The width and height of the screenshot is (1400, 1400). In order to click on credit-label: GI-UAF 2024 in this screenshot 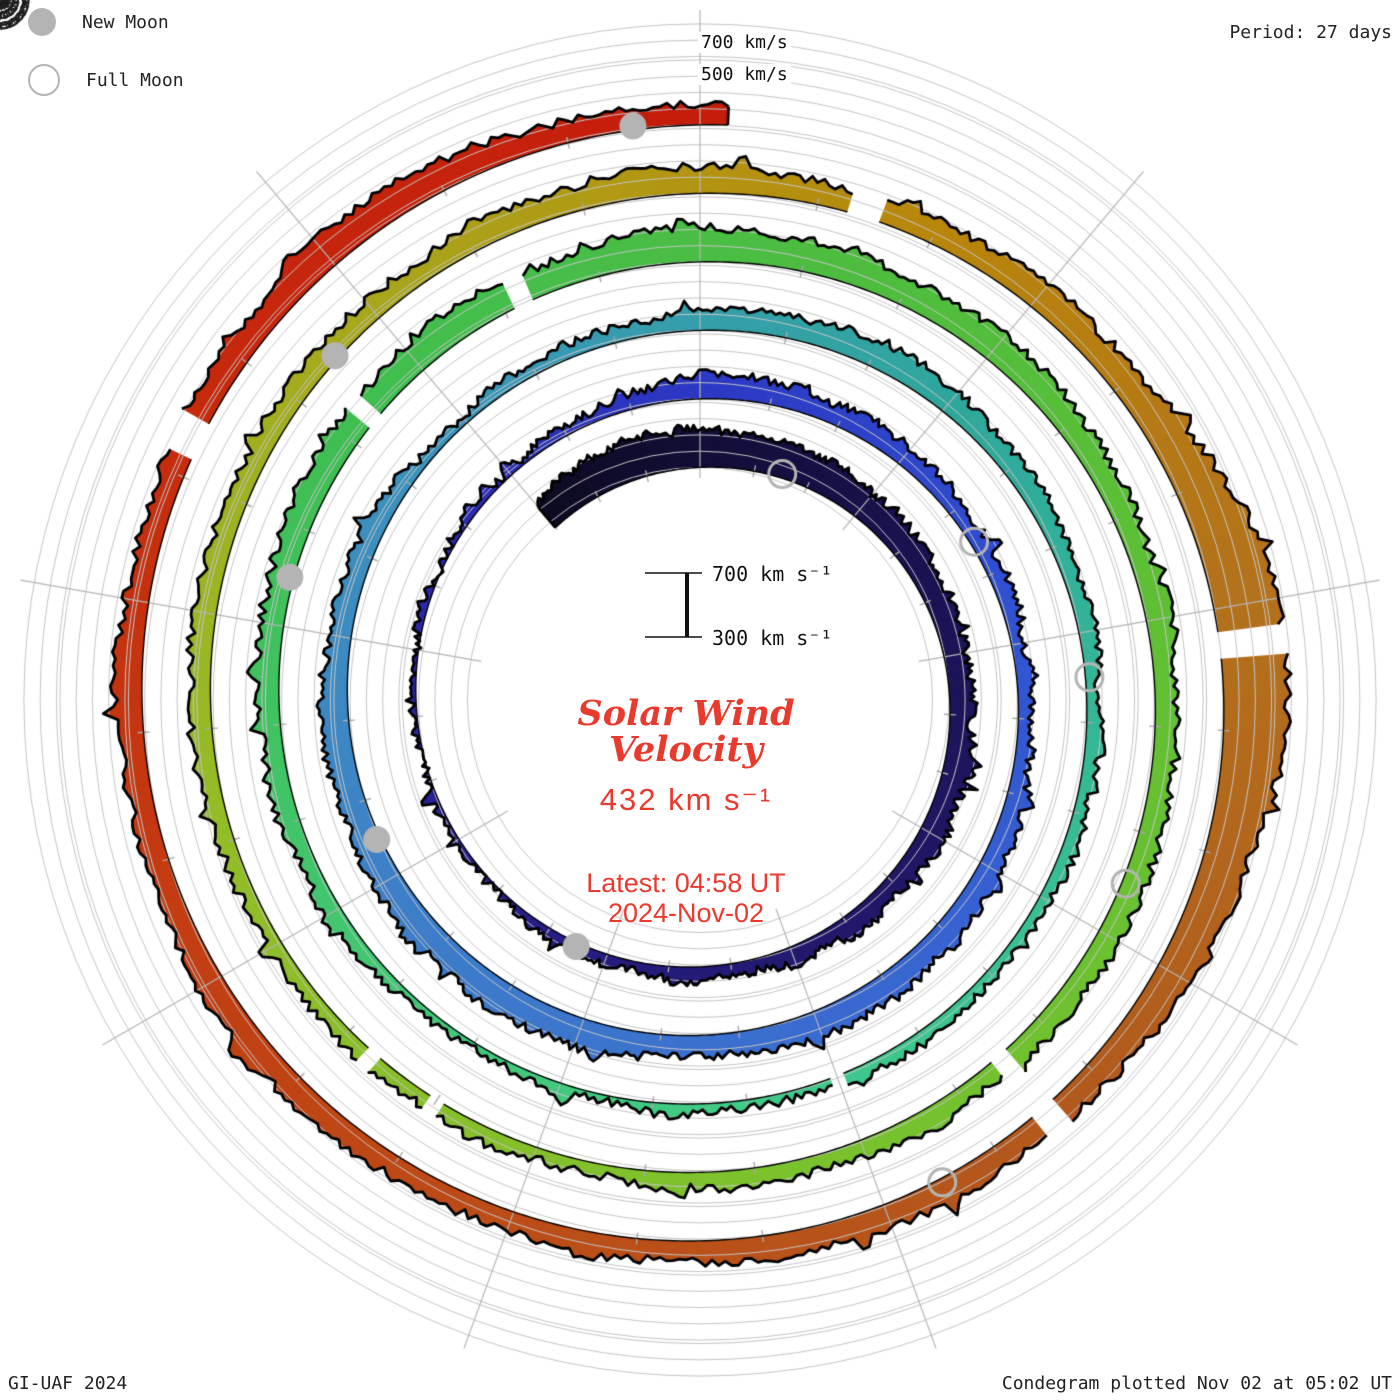, I will do `click(68, 1383)`.